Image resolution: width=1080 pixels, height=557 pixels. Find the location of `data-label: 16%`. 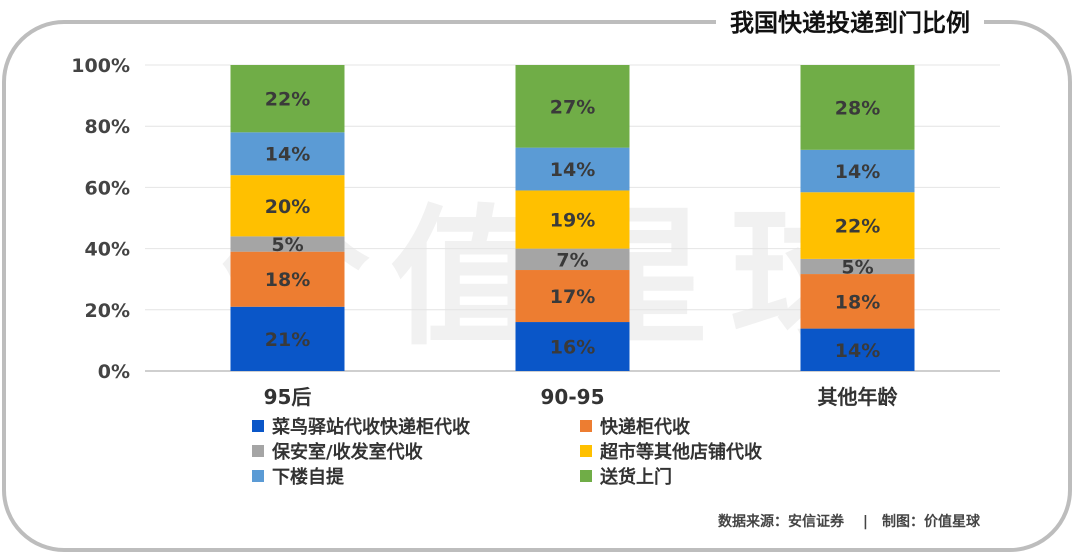

data-label: 16% is located at coordinates (572, 348).